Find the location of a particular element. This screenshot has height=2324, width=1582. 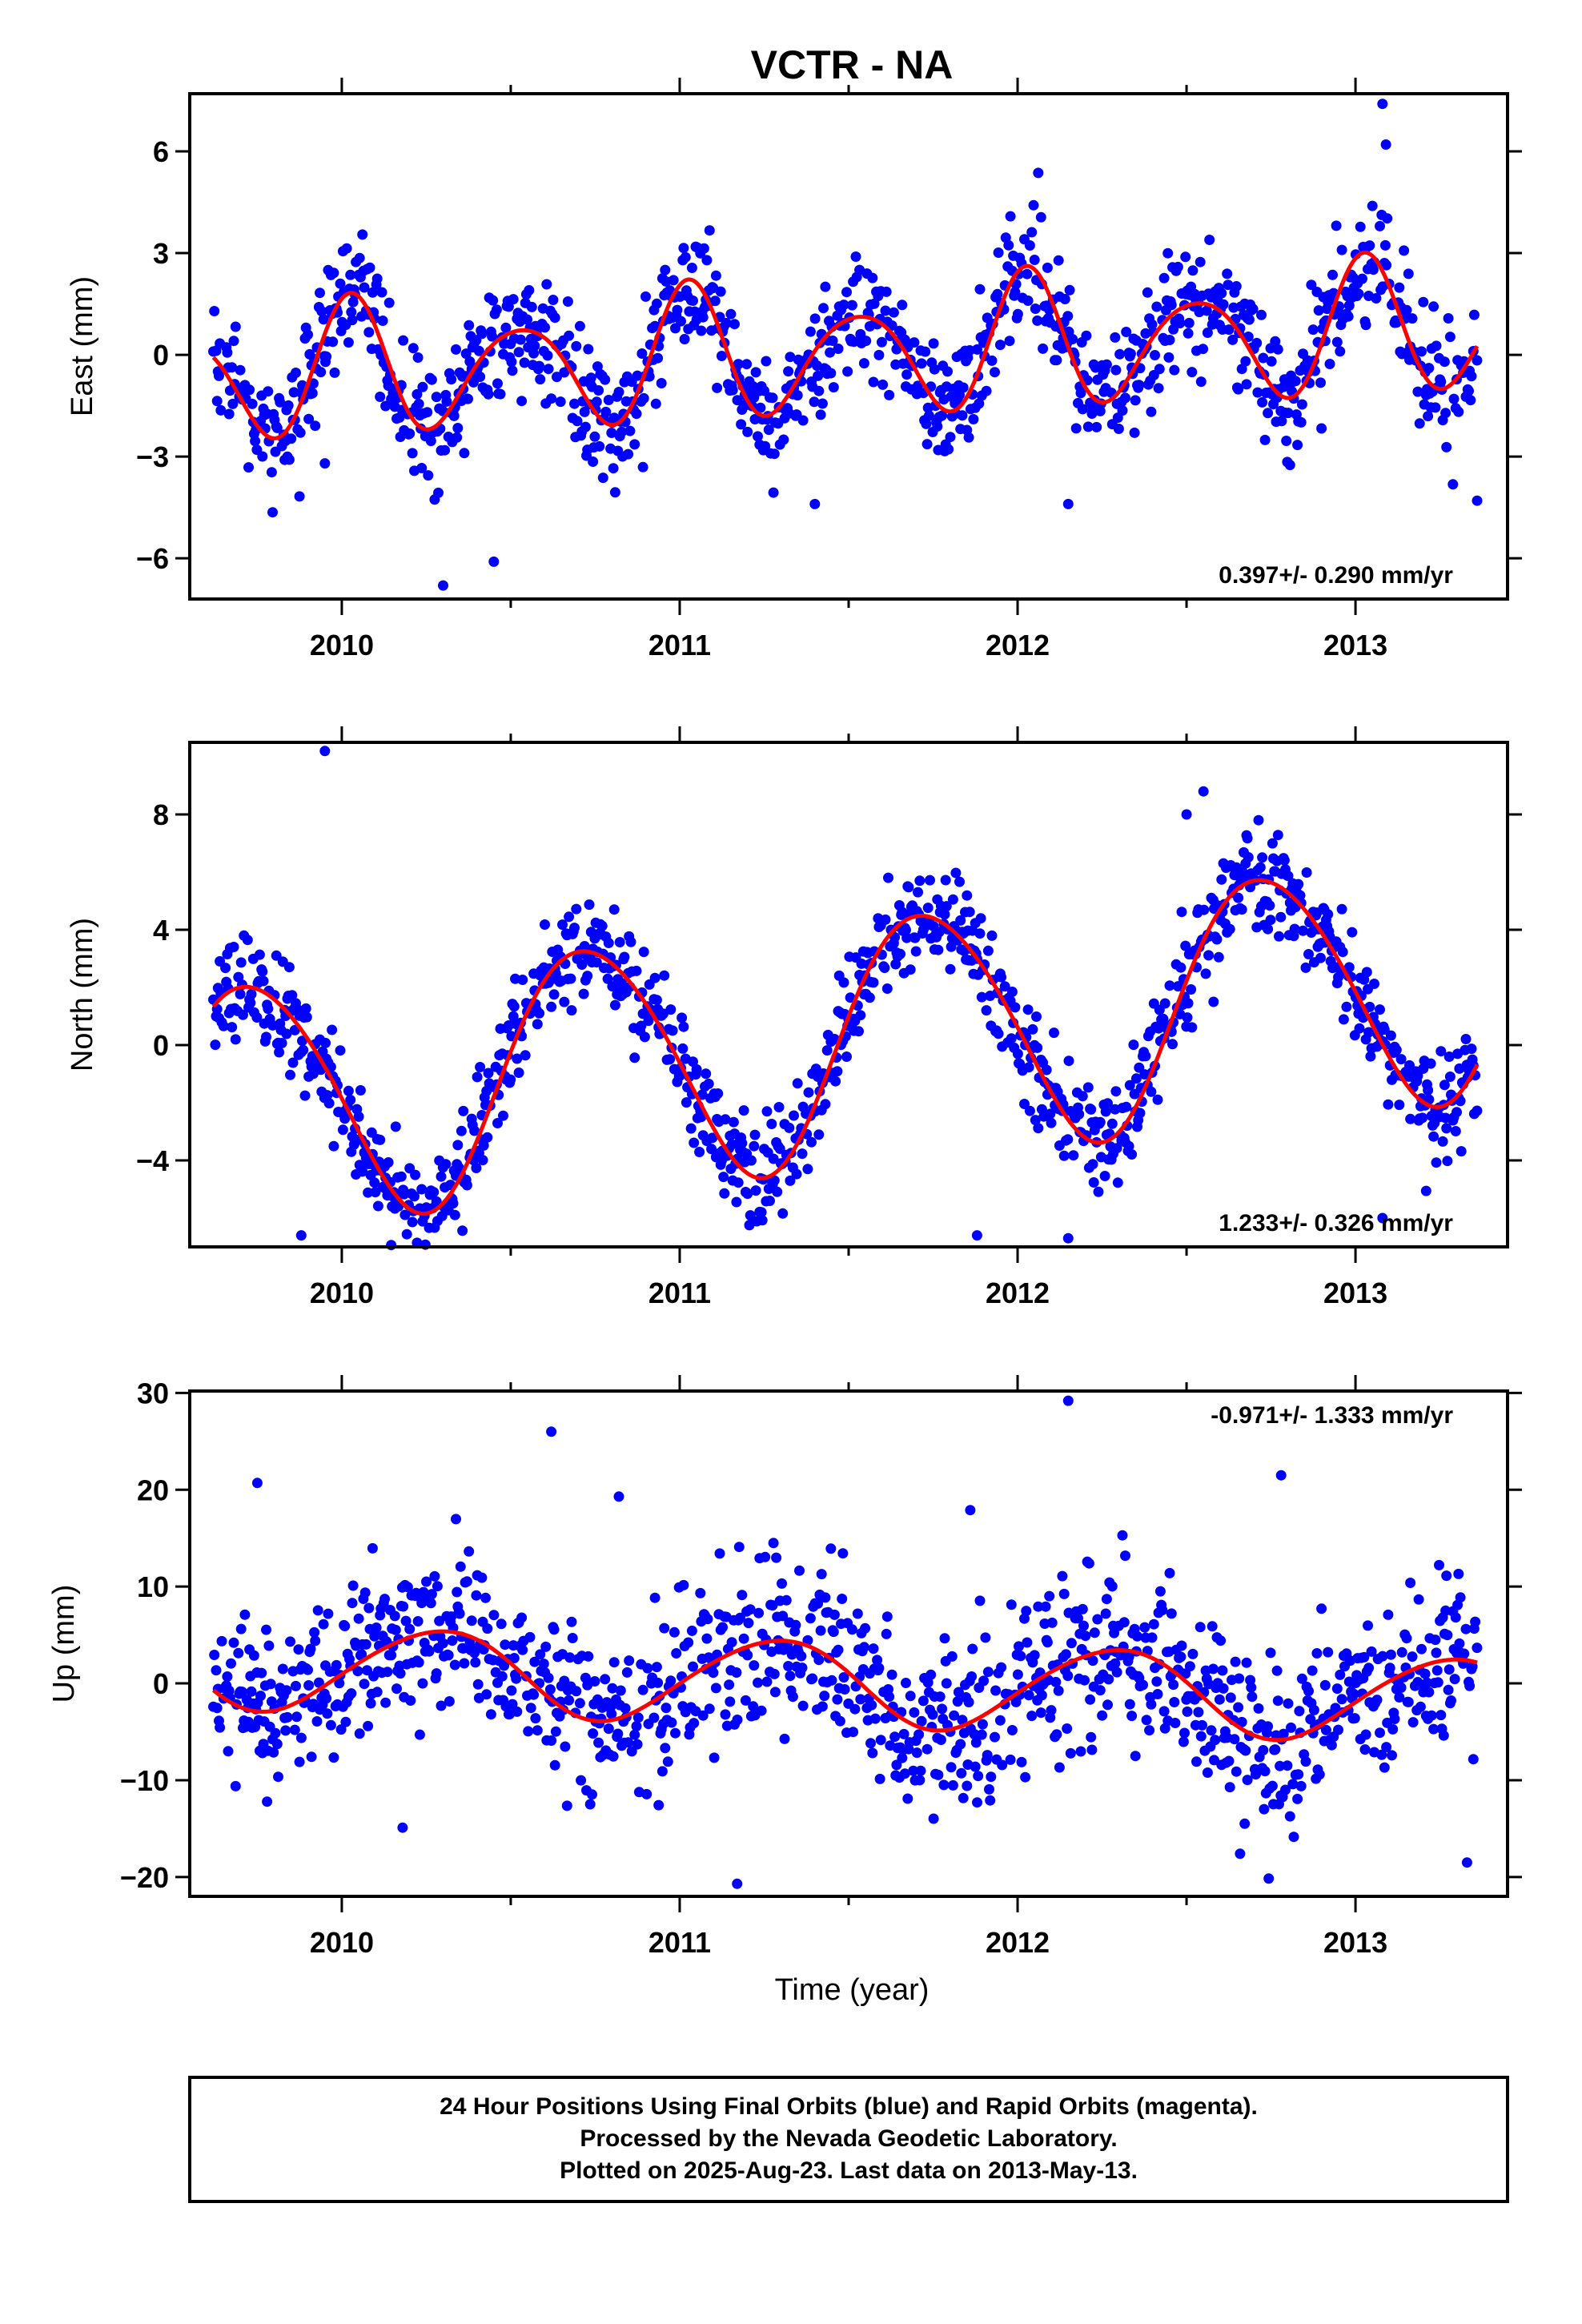

up-rate-label: -0.971+/- 1.333 mm/yr is located at coordinates (1332, 1416).